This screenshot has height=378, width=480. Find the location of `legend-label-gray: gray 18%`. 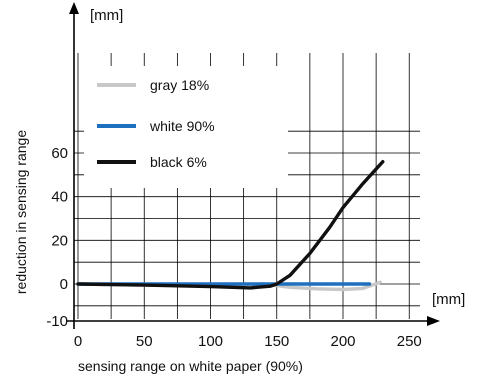

legend-label-gray: gray 18% is located at coordinates (179, 85).